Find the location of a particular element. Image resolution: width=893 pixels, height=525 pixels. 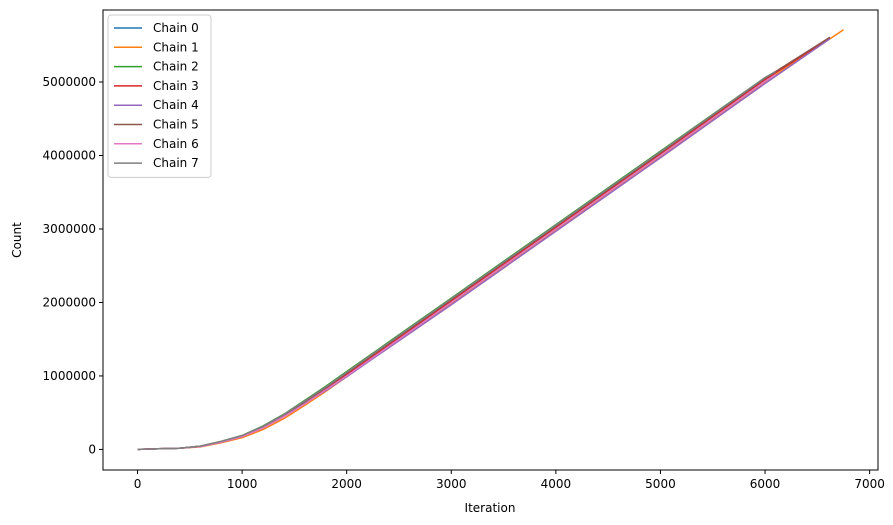

legend-entry: Chain 7 is located at coordinates (176, 163).